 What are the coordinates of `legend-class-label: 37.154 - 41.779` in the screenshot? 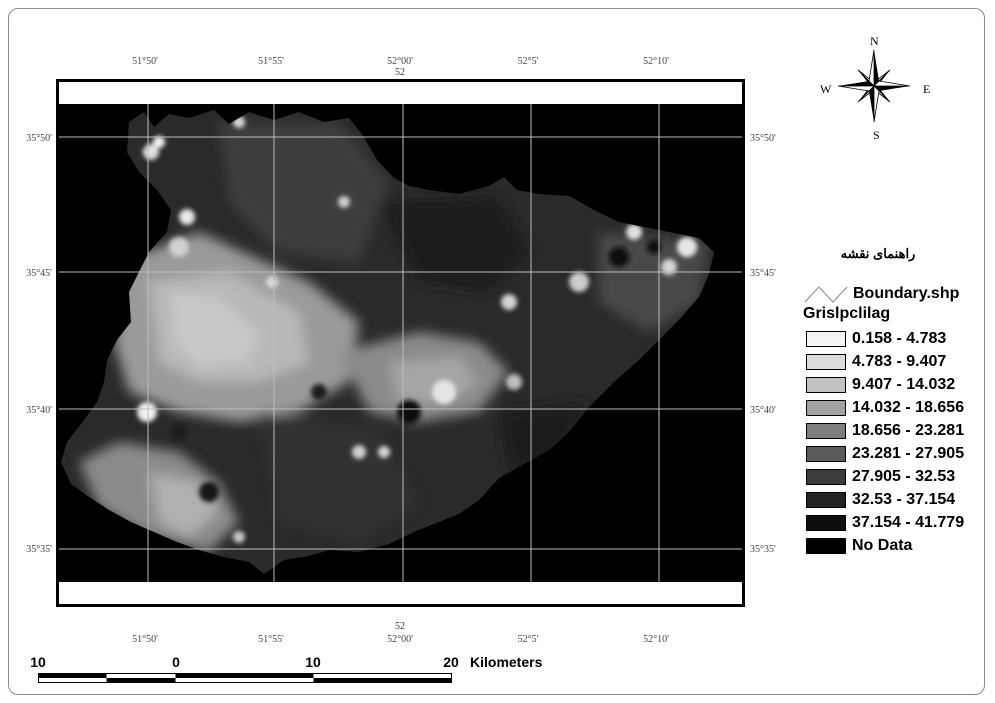 It's located at (908, 522).